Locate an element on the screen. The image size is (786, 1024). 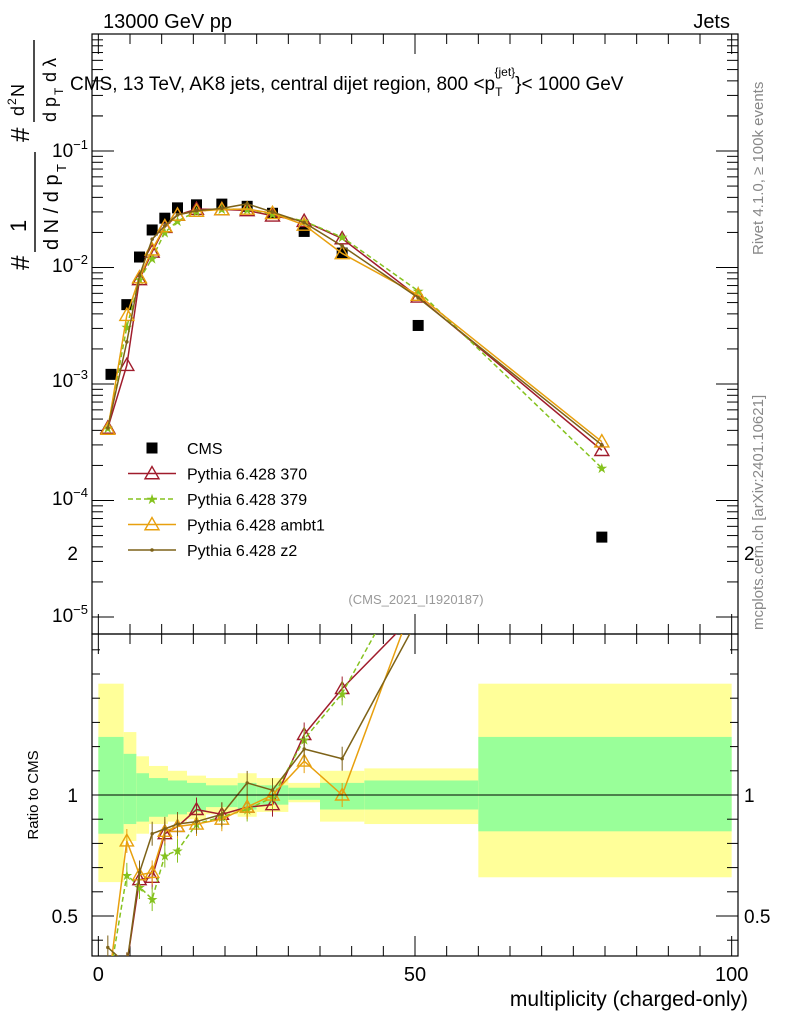
legend-label: Pythia 6.428 z2 is located at coordinates (242, 551).